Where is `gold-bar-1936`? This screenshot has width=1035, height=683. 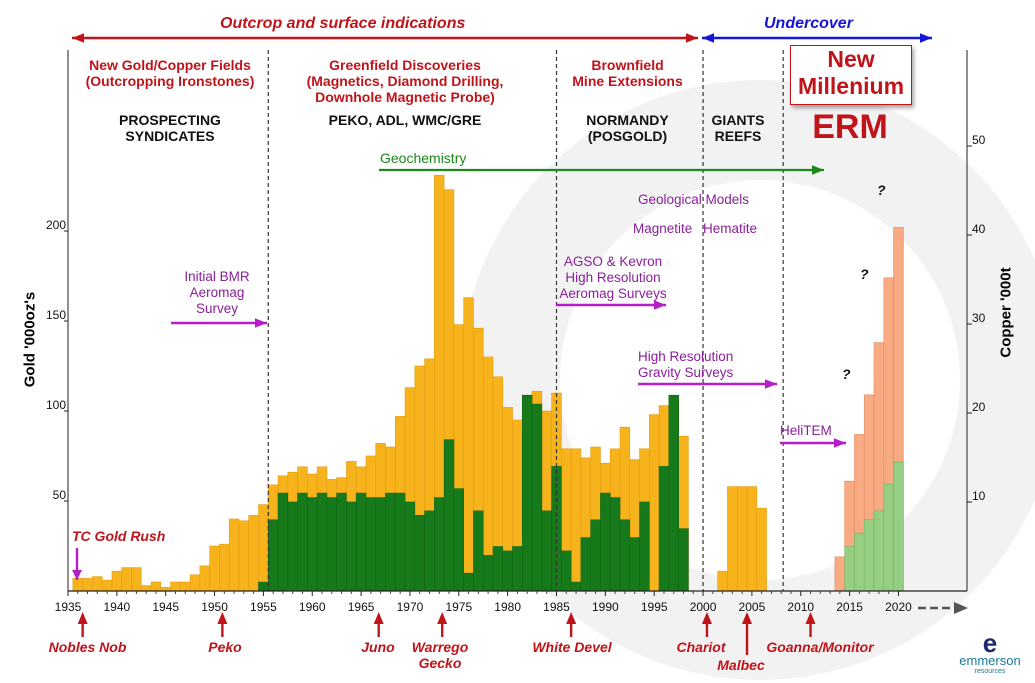 gold-bar-1936 is located at coordinates (77, 585).